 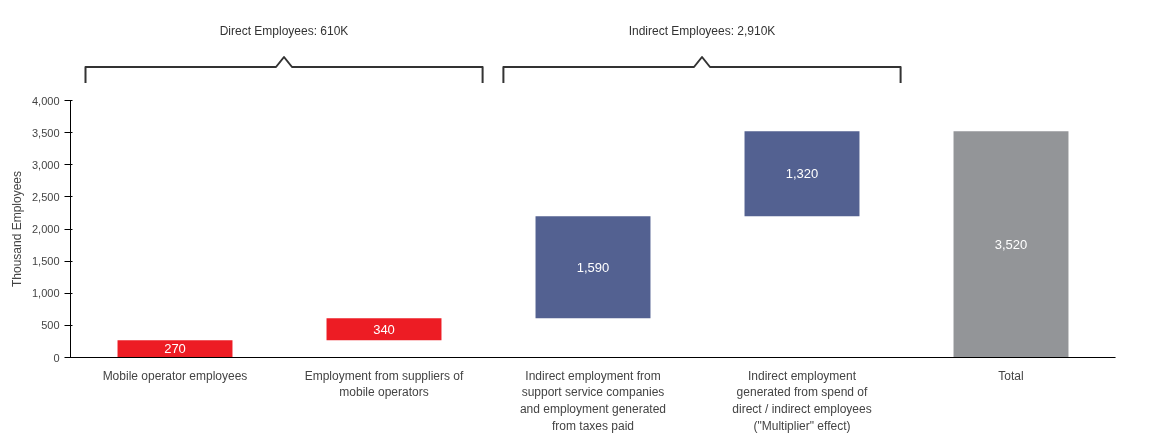 What do you see at coordinates (593, 400) in the screenshot?
I see `x-tick-label: Indirect employment from support service companies and employment generated from taxes paid` at bounding box center [593, 400].